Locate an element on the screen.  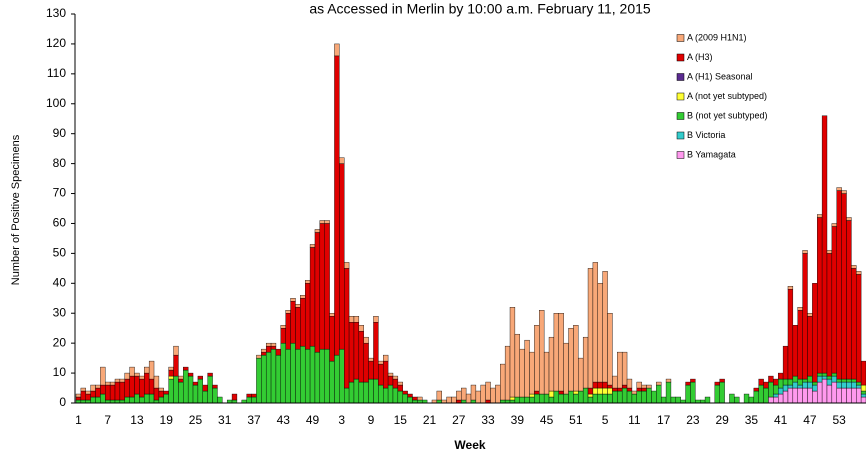
x-tick-label: 17 is located at coordinates (664, 420).